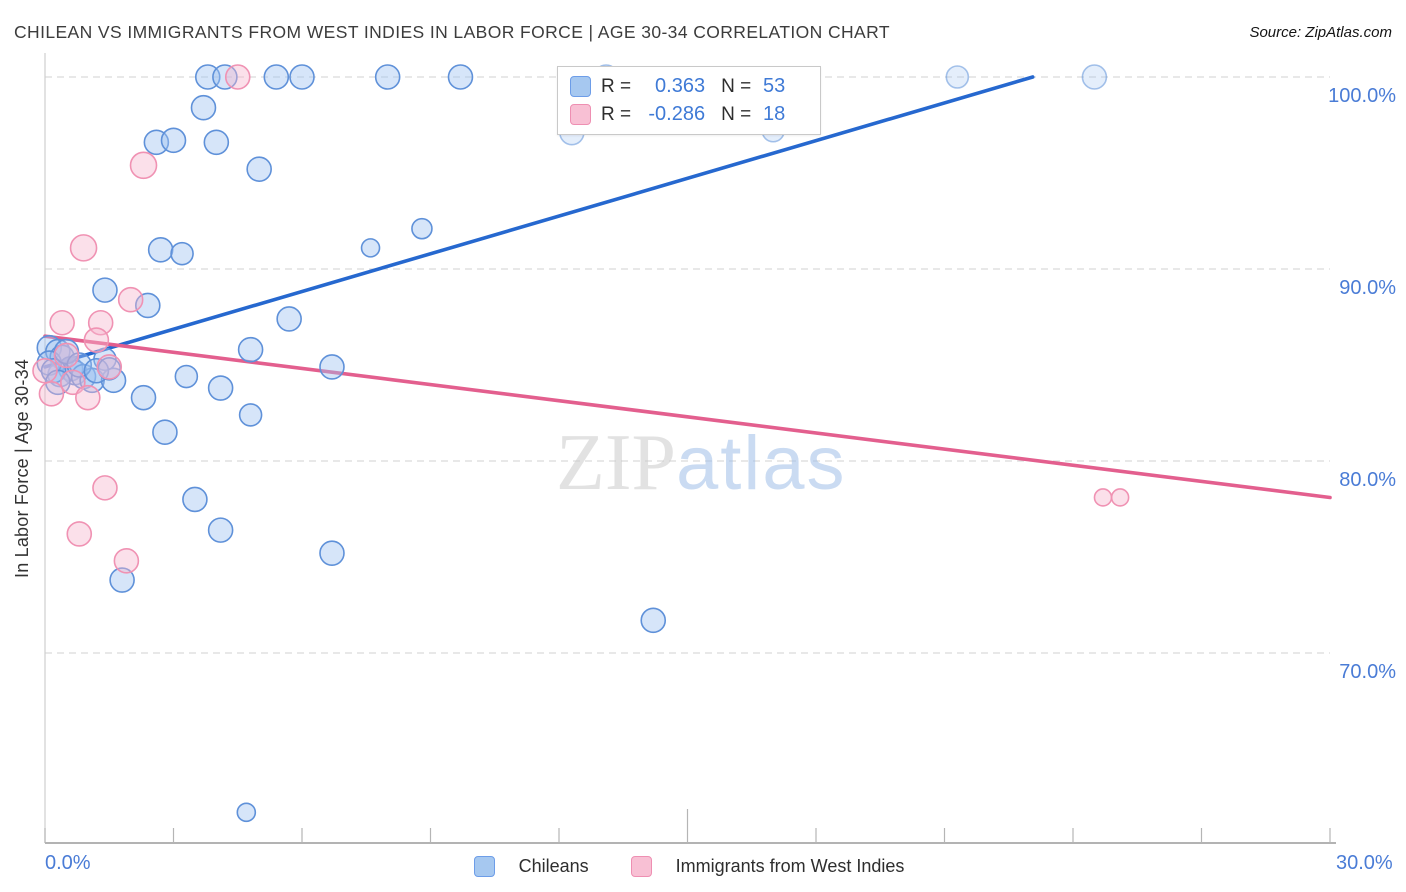 This screenshot has width=1406, height=892. Describe the element at coordinates (553, 865) in the screenshot. I see `legend-label-chileans: Chileans` at that location.